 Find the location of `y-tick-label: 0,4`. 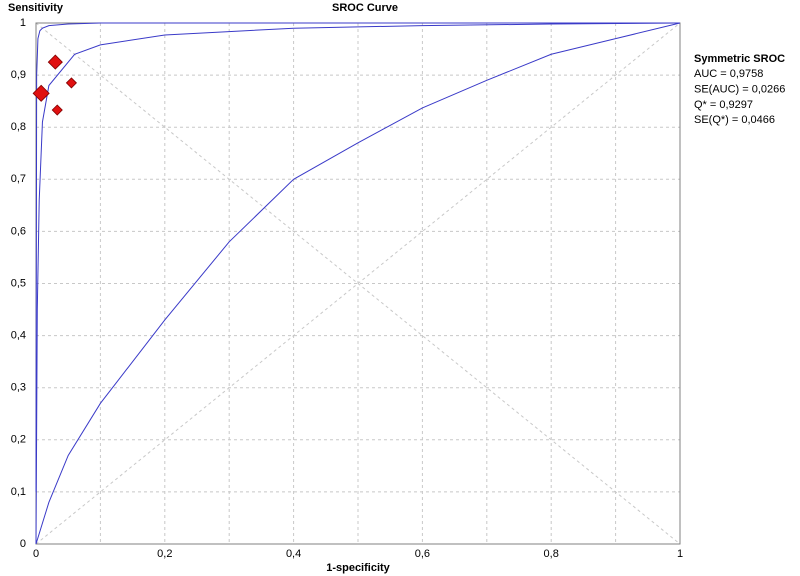

y-tick-label: 0,4 is located at coordinates (18, 336).